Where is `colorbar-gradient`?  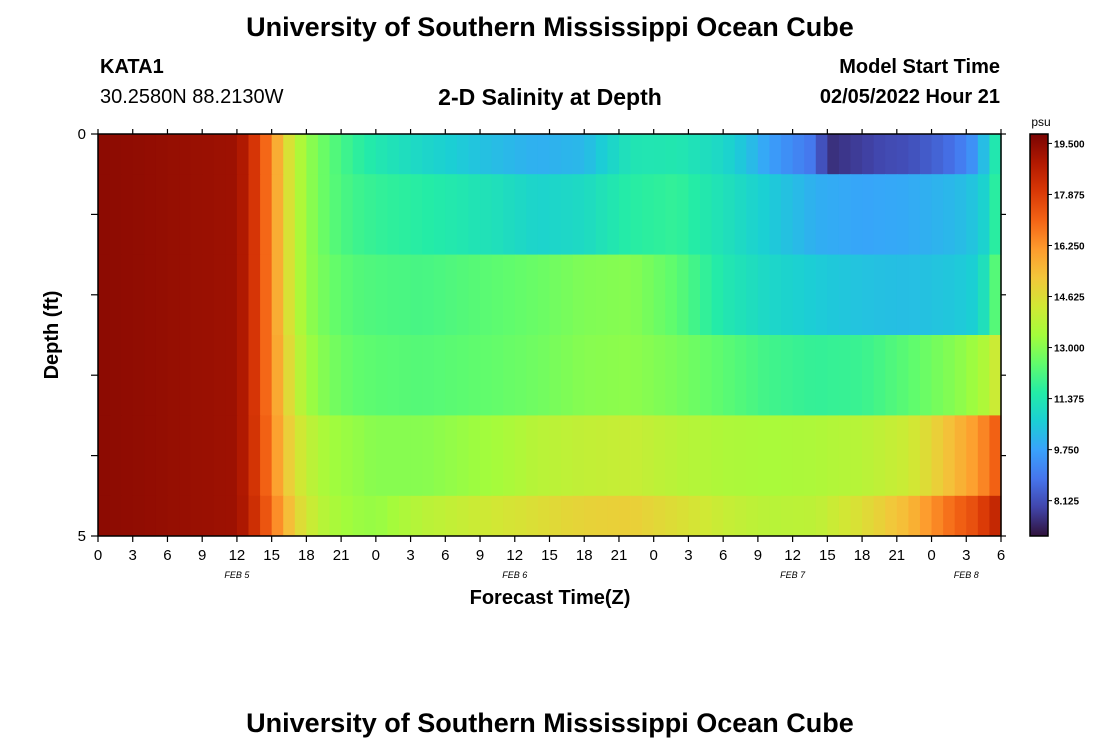 colorbar-gradient is located at coordinates (1039, 335).